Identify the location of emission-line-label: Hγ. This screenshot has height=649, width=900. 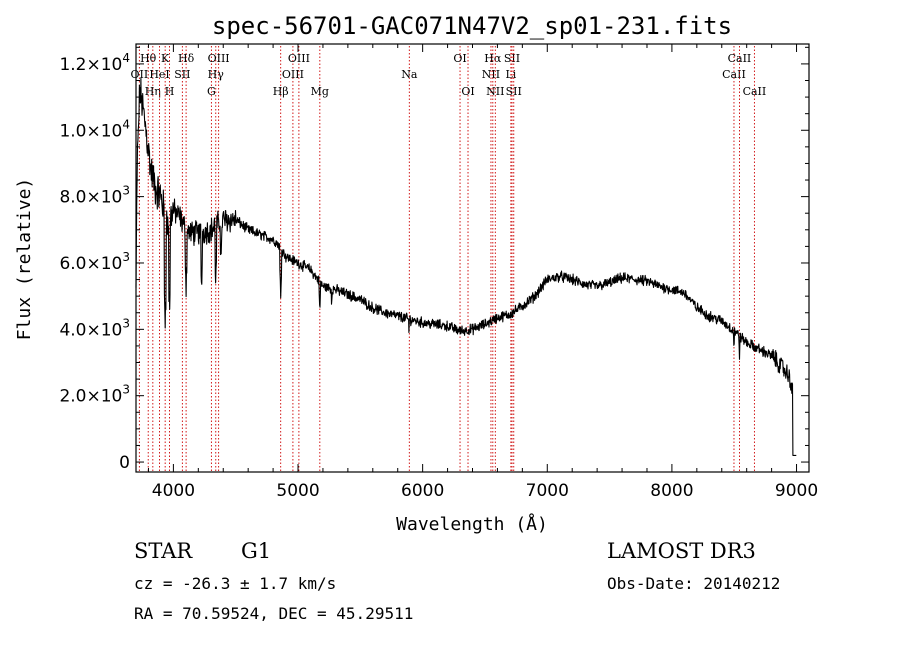
(216, 74).